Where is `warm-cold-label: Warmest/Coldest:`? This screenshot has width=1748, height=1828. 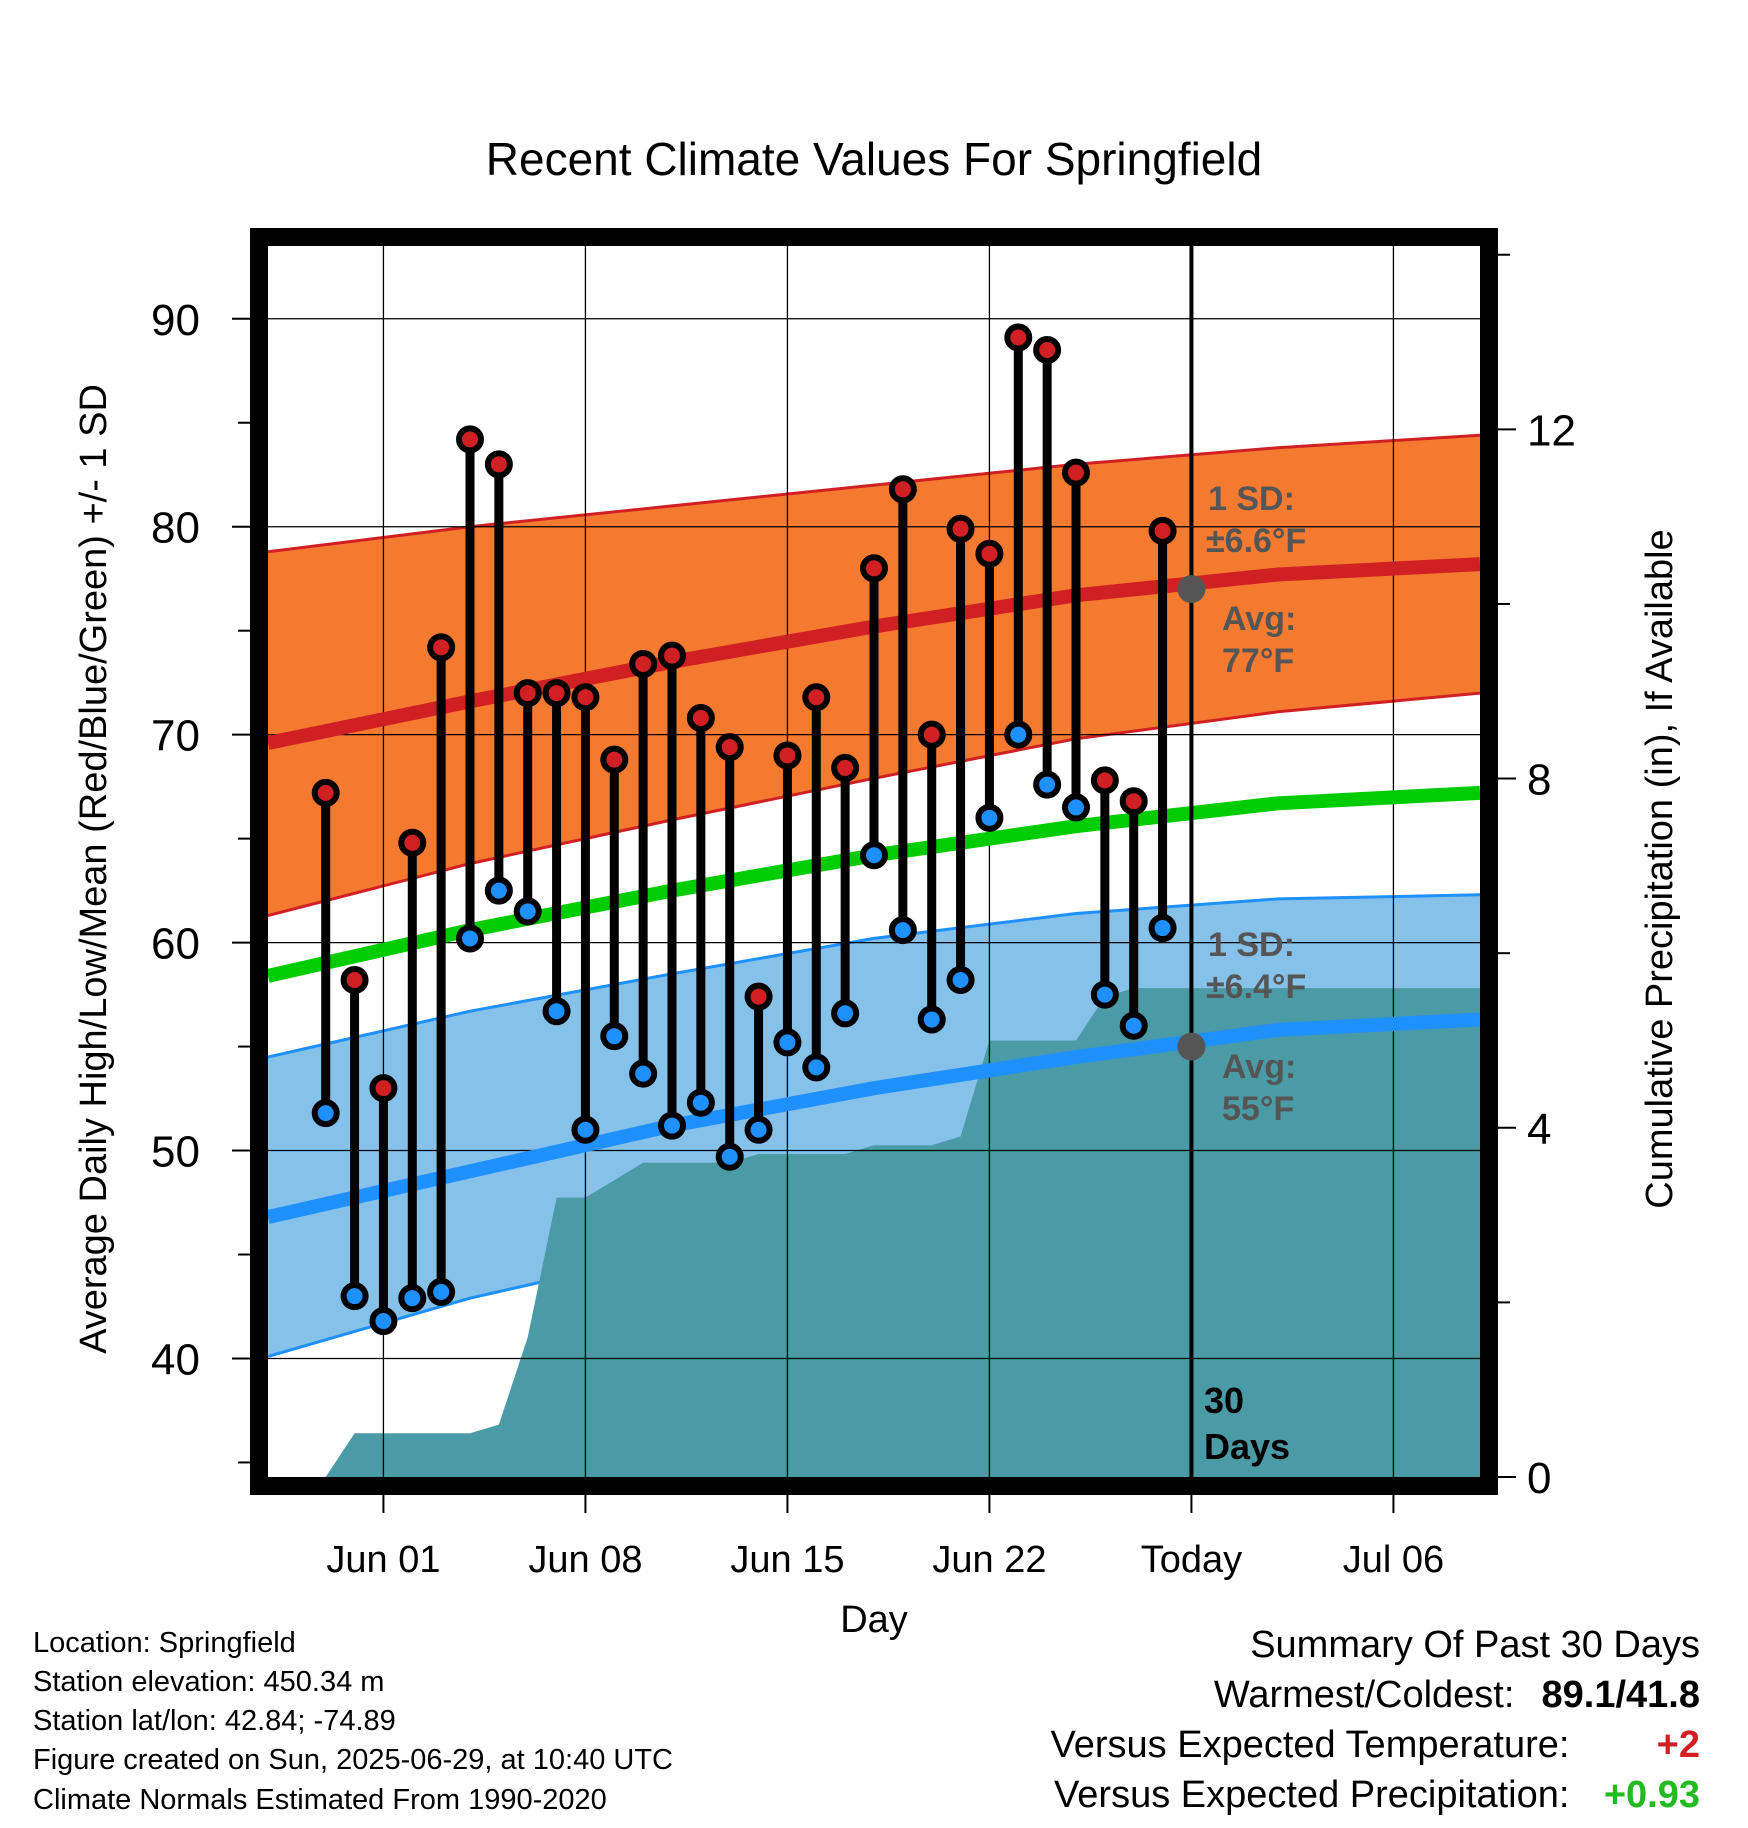
warm-cold-label: Warmest/Coldest: is located at coordinates (1364, 1695).